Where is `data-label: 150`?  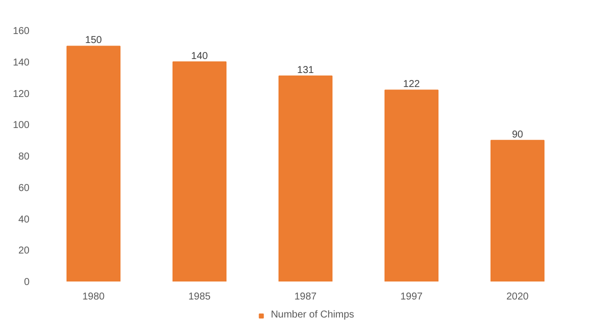 data-label: 150 is located at coordinates (93, 40).